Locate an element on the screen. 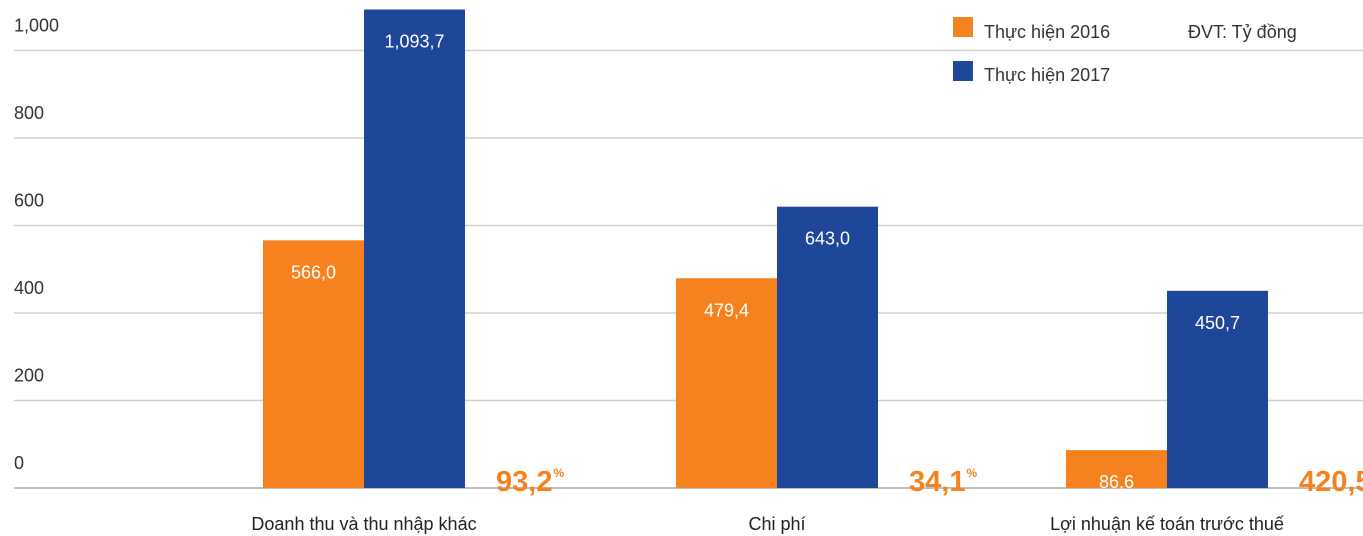 The image size is (1363, 536). y-tick-label-400: 400 is located at coordinates (29, 288).